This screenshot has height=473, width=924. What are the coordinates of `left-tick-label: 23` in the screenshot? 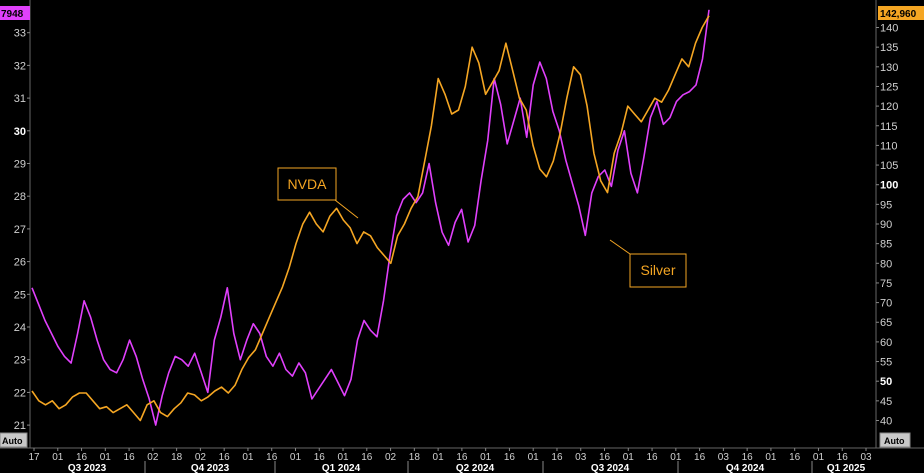 It's located at (20, 361).